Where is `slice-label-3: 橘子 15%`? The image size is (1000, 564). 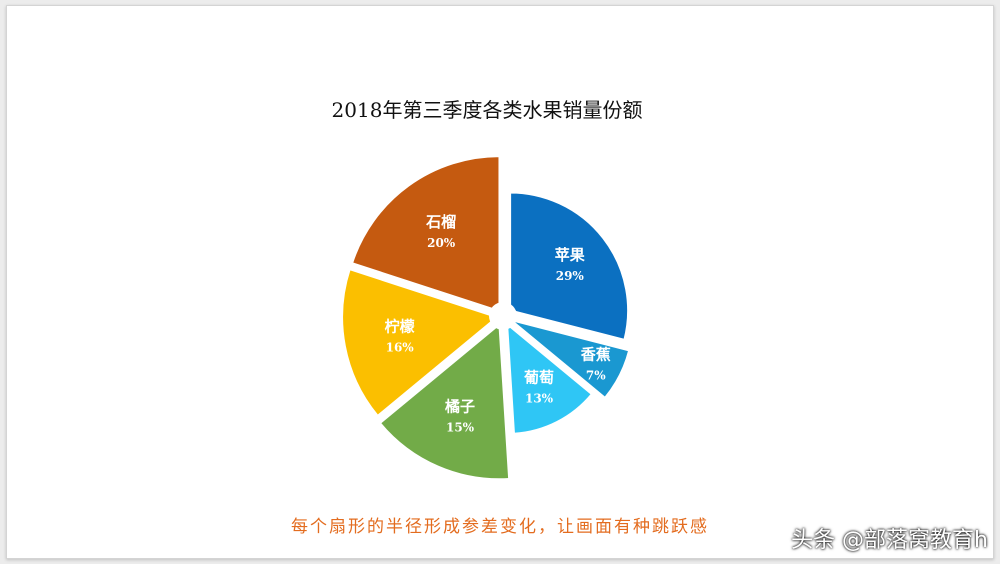
slice-label-3: 橘子 15% is located at coordinates (459, 415).